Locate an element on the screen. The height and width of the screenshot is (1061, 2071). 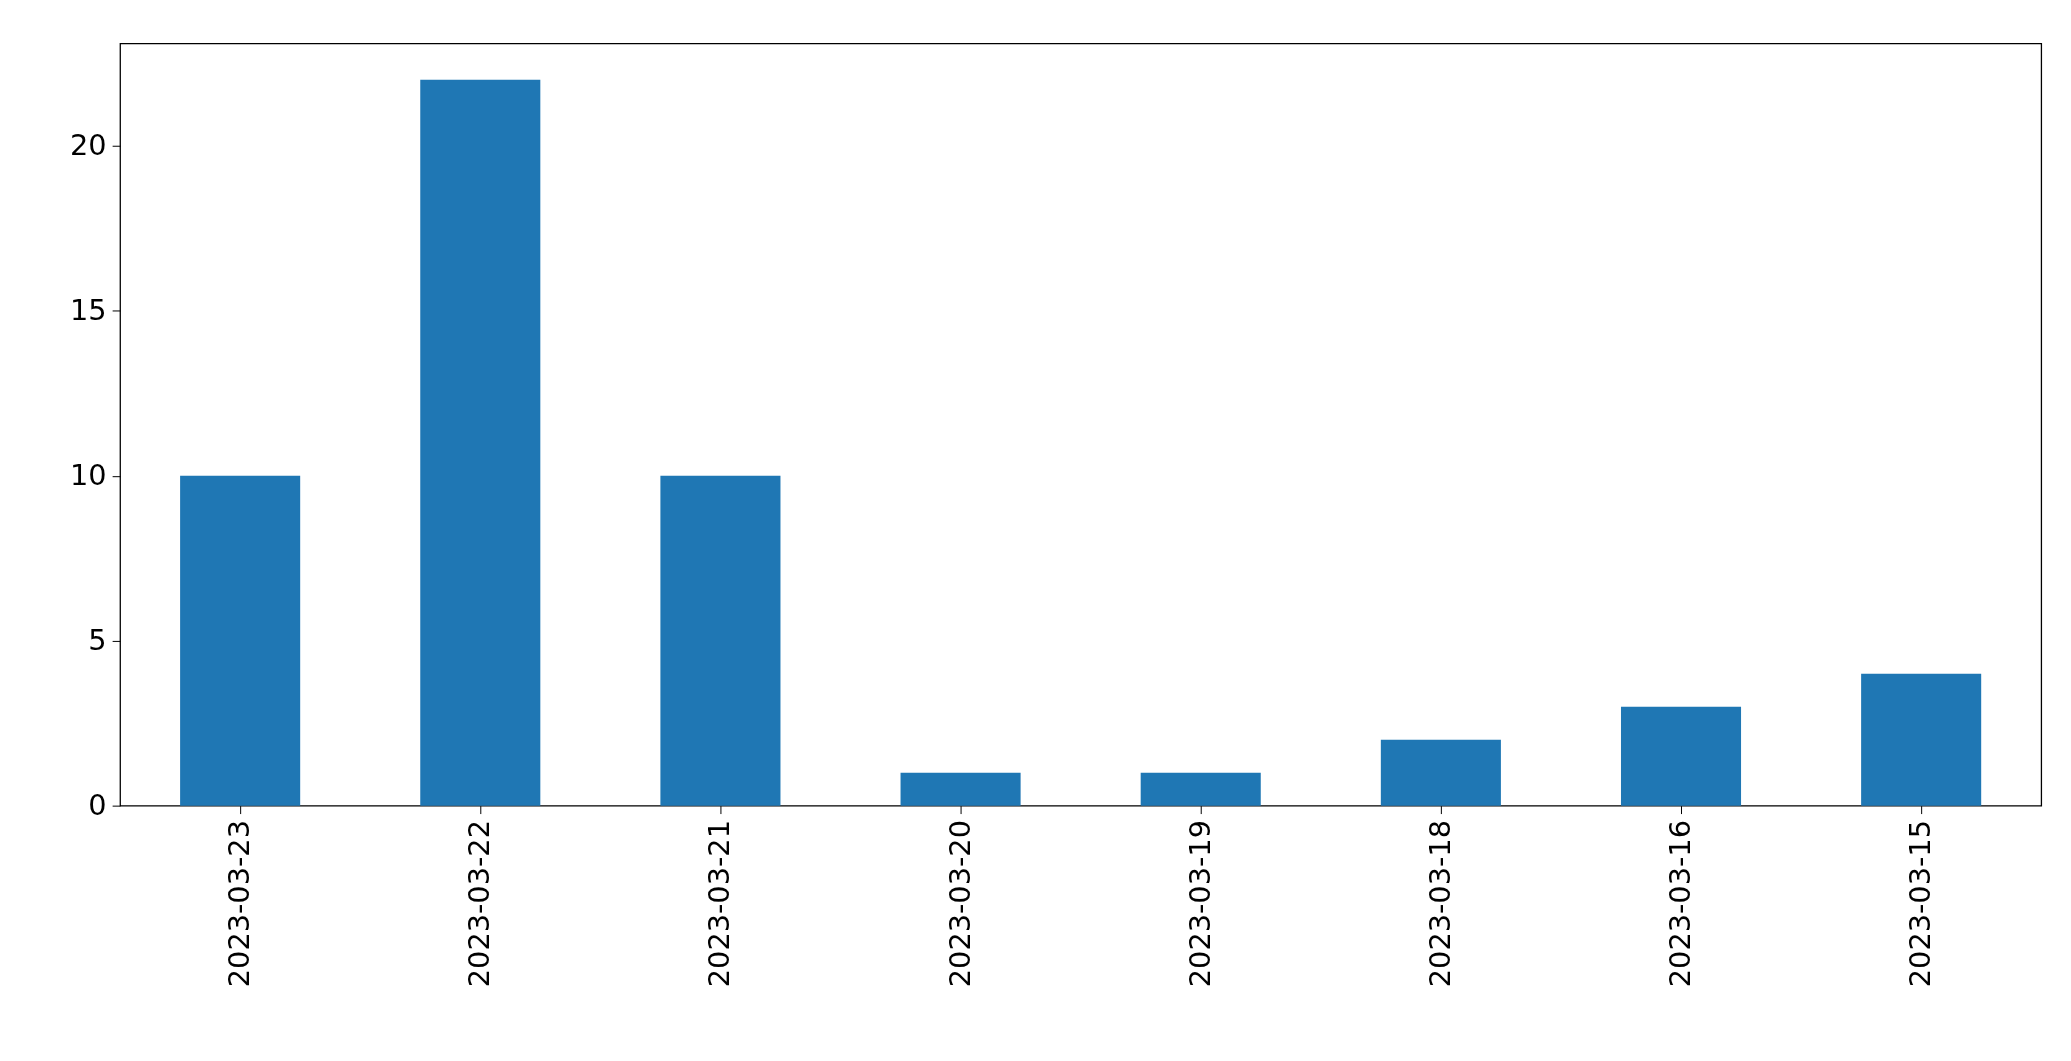
y-tick-label: 5 is located at coordinates (97, 640).